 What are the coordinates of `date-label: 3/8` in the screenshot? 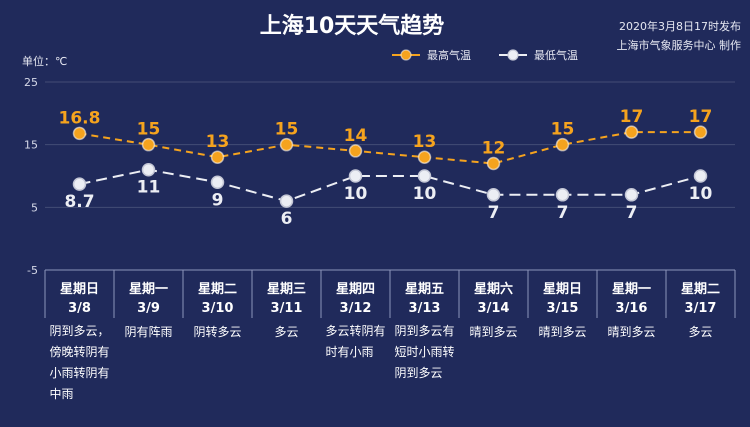 It's located at (79, 308).